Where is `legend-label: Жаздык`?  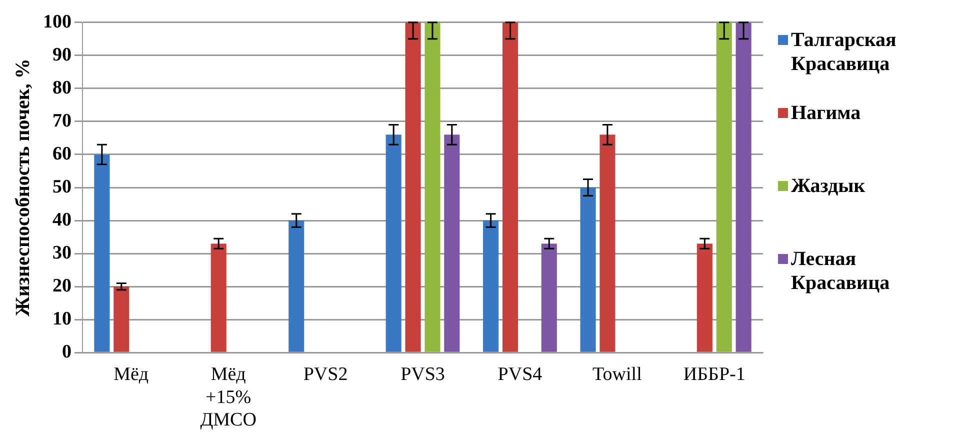
legend-label: Жаздык is located at coordinates (828, 186).